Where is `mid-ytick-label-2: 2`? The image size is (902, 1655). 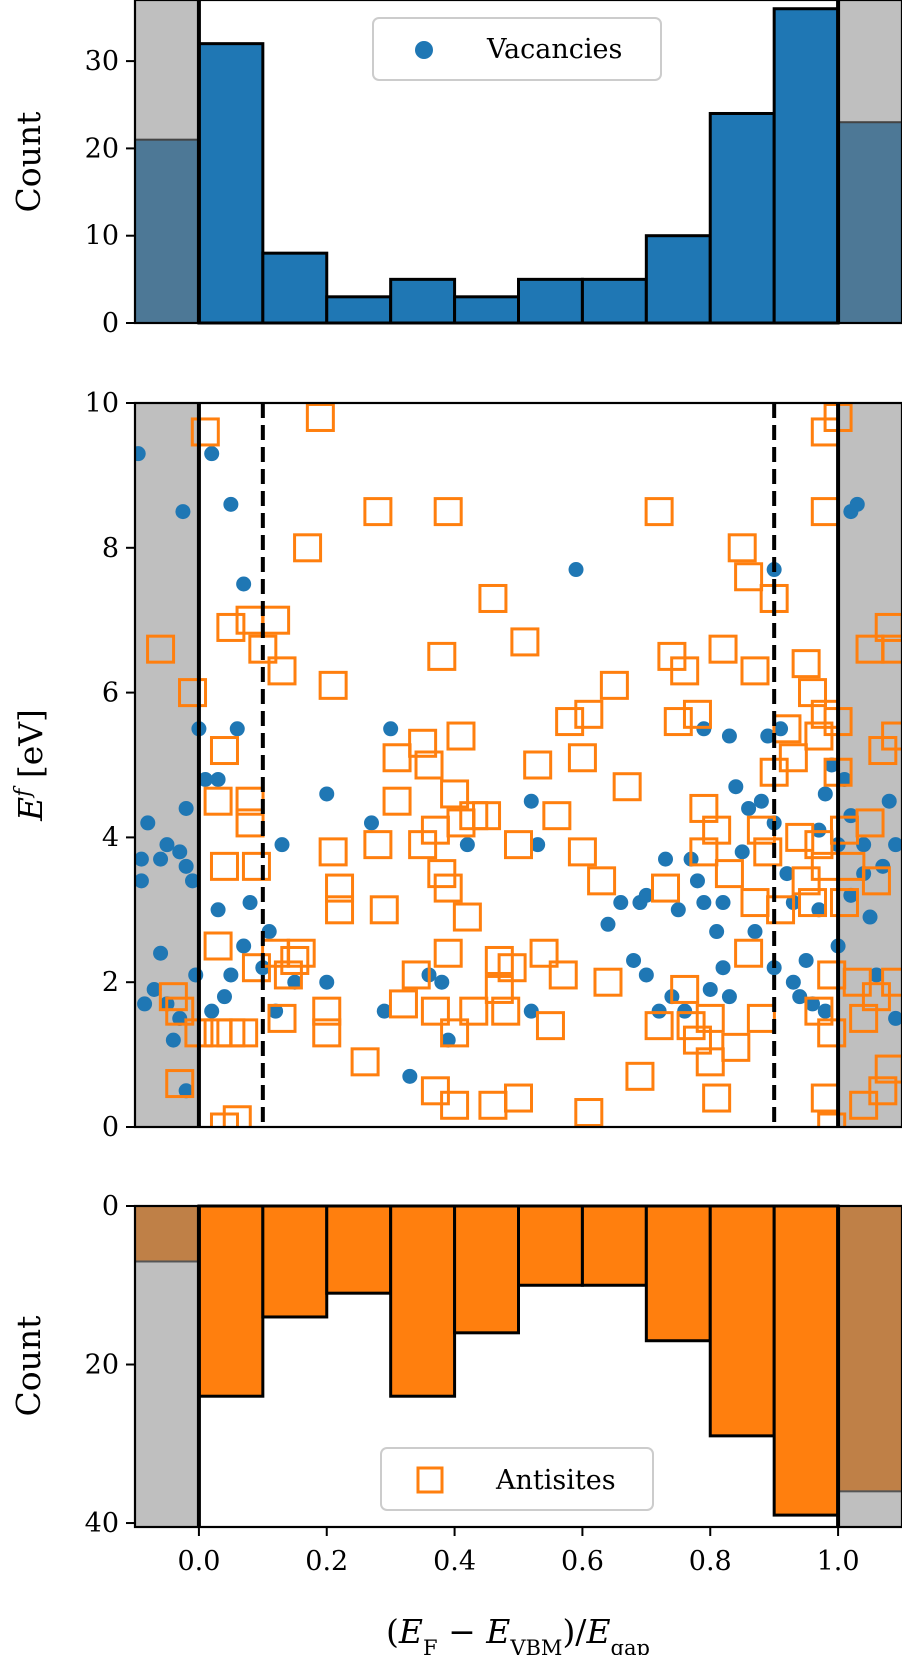
mid-ytick-label-2: 2 is located at coordinates (110, 982).